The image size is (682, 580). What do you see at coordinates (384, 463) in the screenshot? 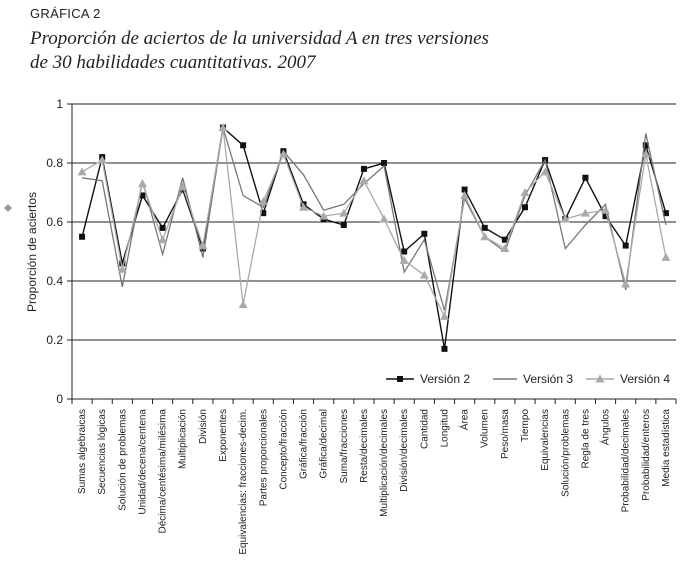
I see `category-label: Multiplicación/decimales` at bounding box center [384, 463].